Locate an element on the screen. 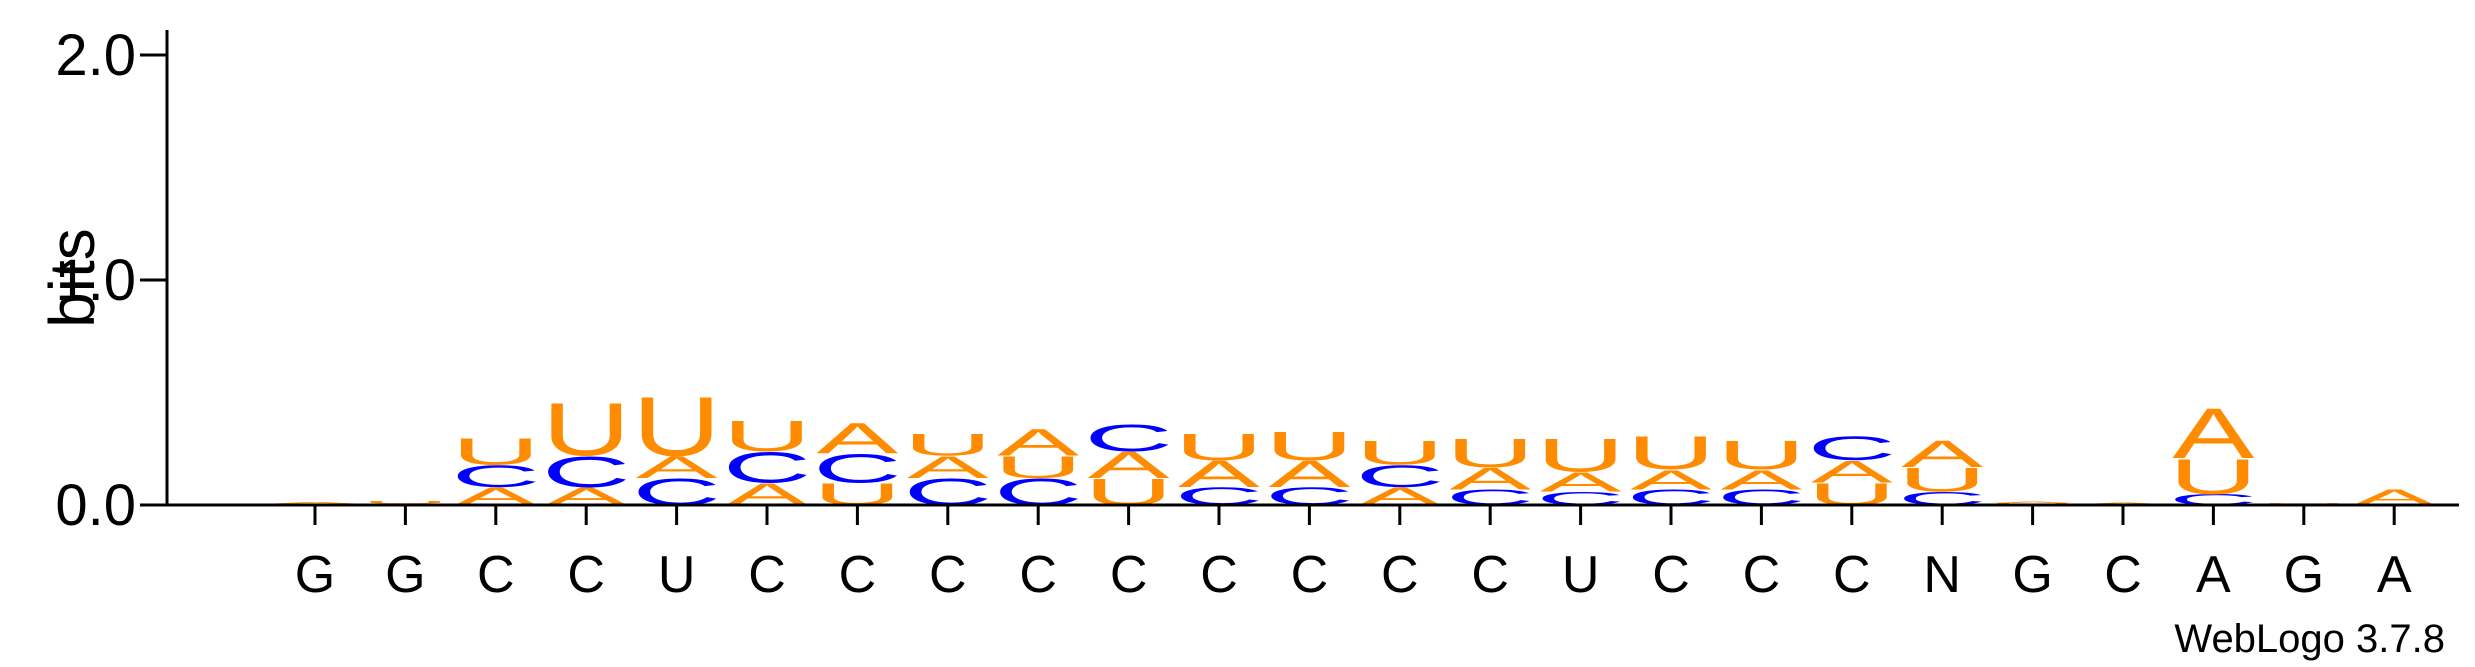  y-axis-ticks: 0.0 1.0 2.0 is located at coordinates (111, 280).